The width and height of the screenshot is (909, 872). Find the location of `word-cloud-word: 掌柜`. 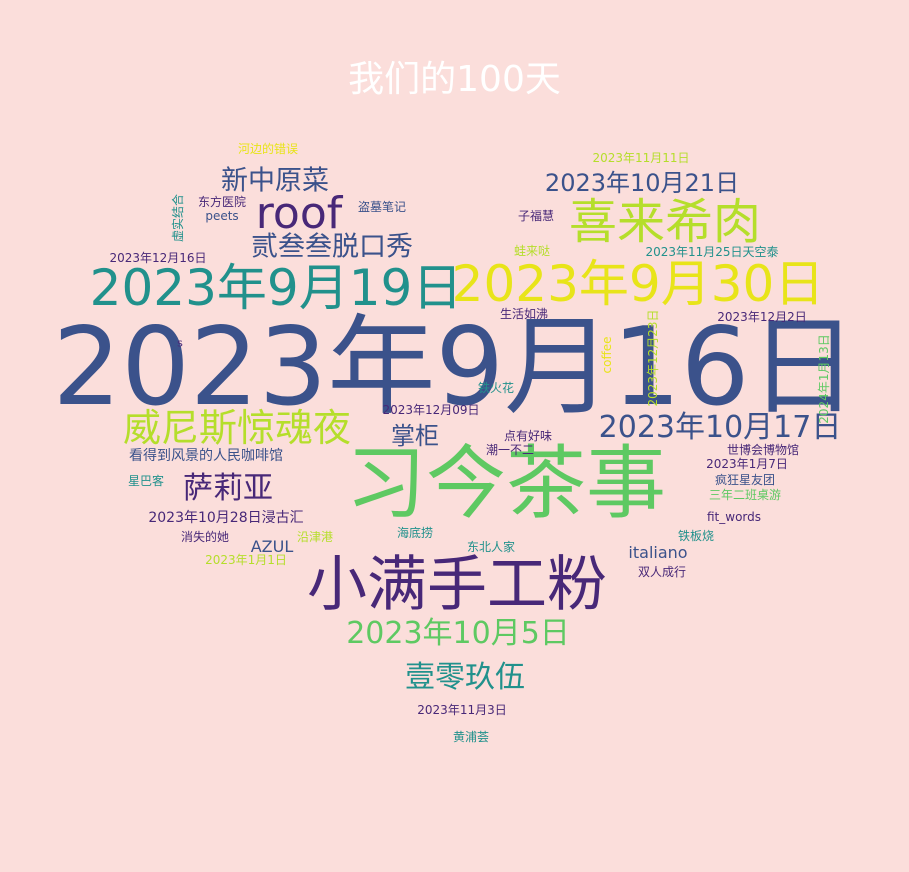

word-cloud-word: 掌柜 is located at coordinates (415, 436).